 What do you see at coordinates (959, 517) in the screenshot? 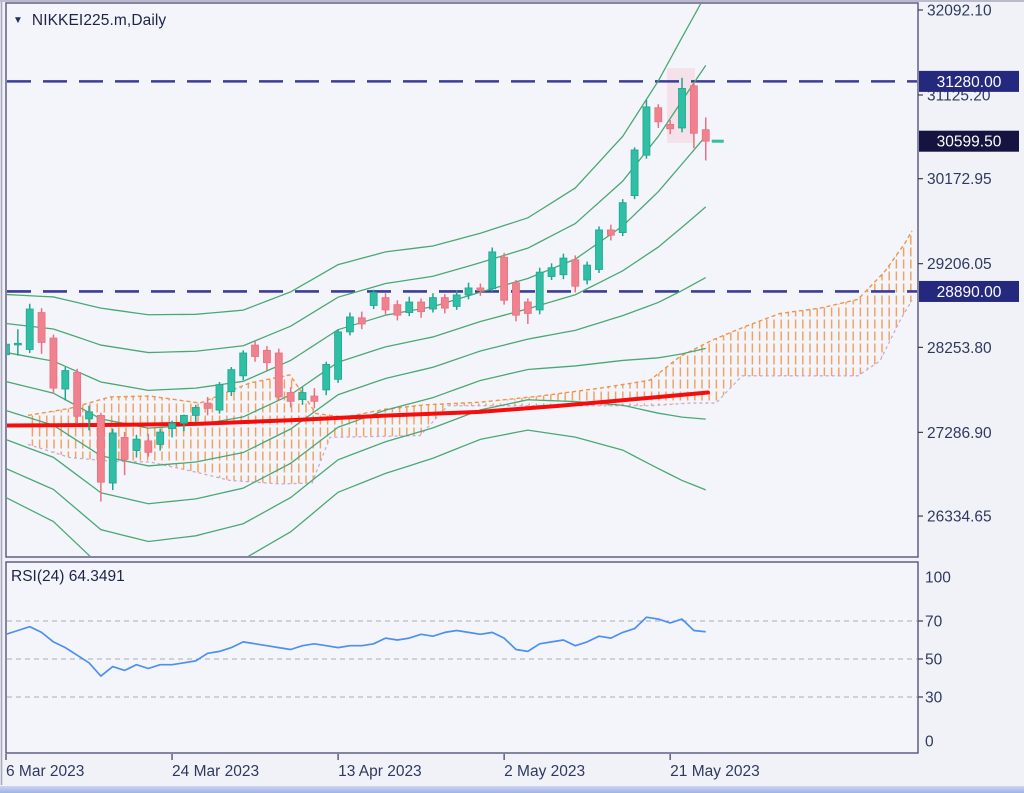
I see `price-tick-label: 26334.65` at bounding box center [959, 517].